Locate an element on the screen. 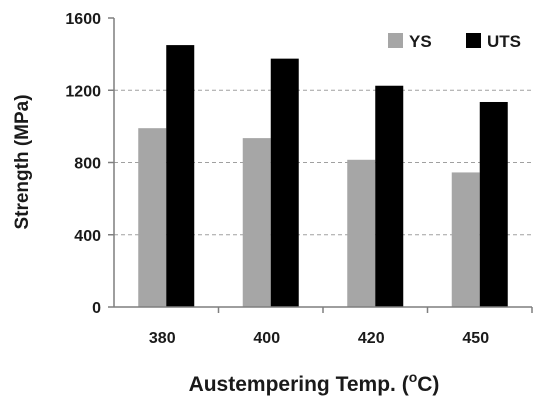 This screenshot has height=401, width=537. y-tick-label: 400 is located at coordinates (87, 236).